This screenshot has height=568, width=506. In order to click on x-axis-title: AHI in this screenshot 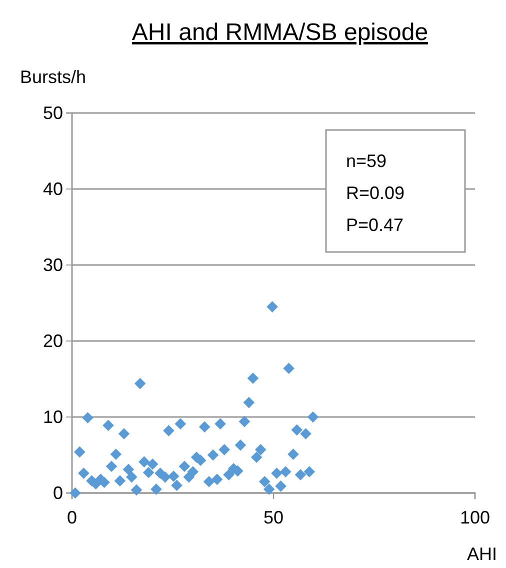, I will do `click(481, 554)`.